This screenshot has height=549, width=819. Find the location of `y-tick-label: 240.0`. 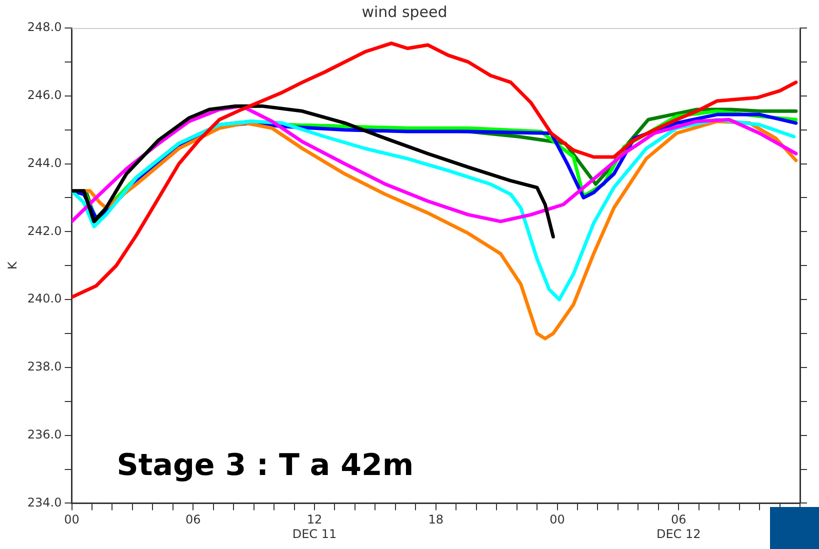

y-tick-label: 240.0 is located at coordinates (44, 299).